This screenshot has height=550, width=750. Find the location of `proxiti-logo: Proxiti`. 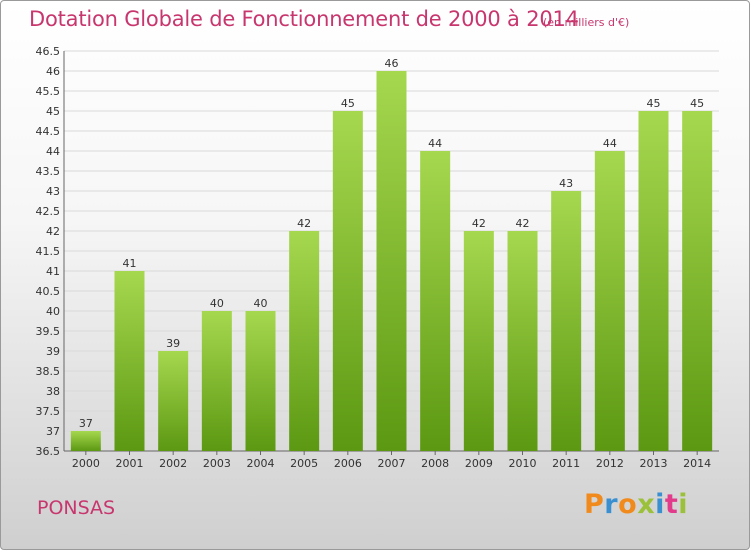

proxiti-logo: Proxiti is located at coordinates (636, 504).